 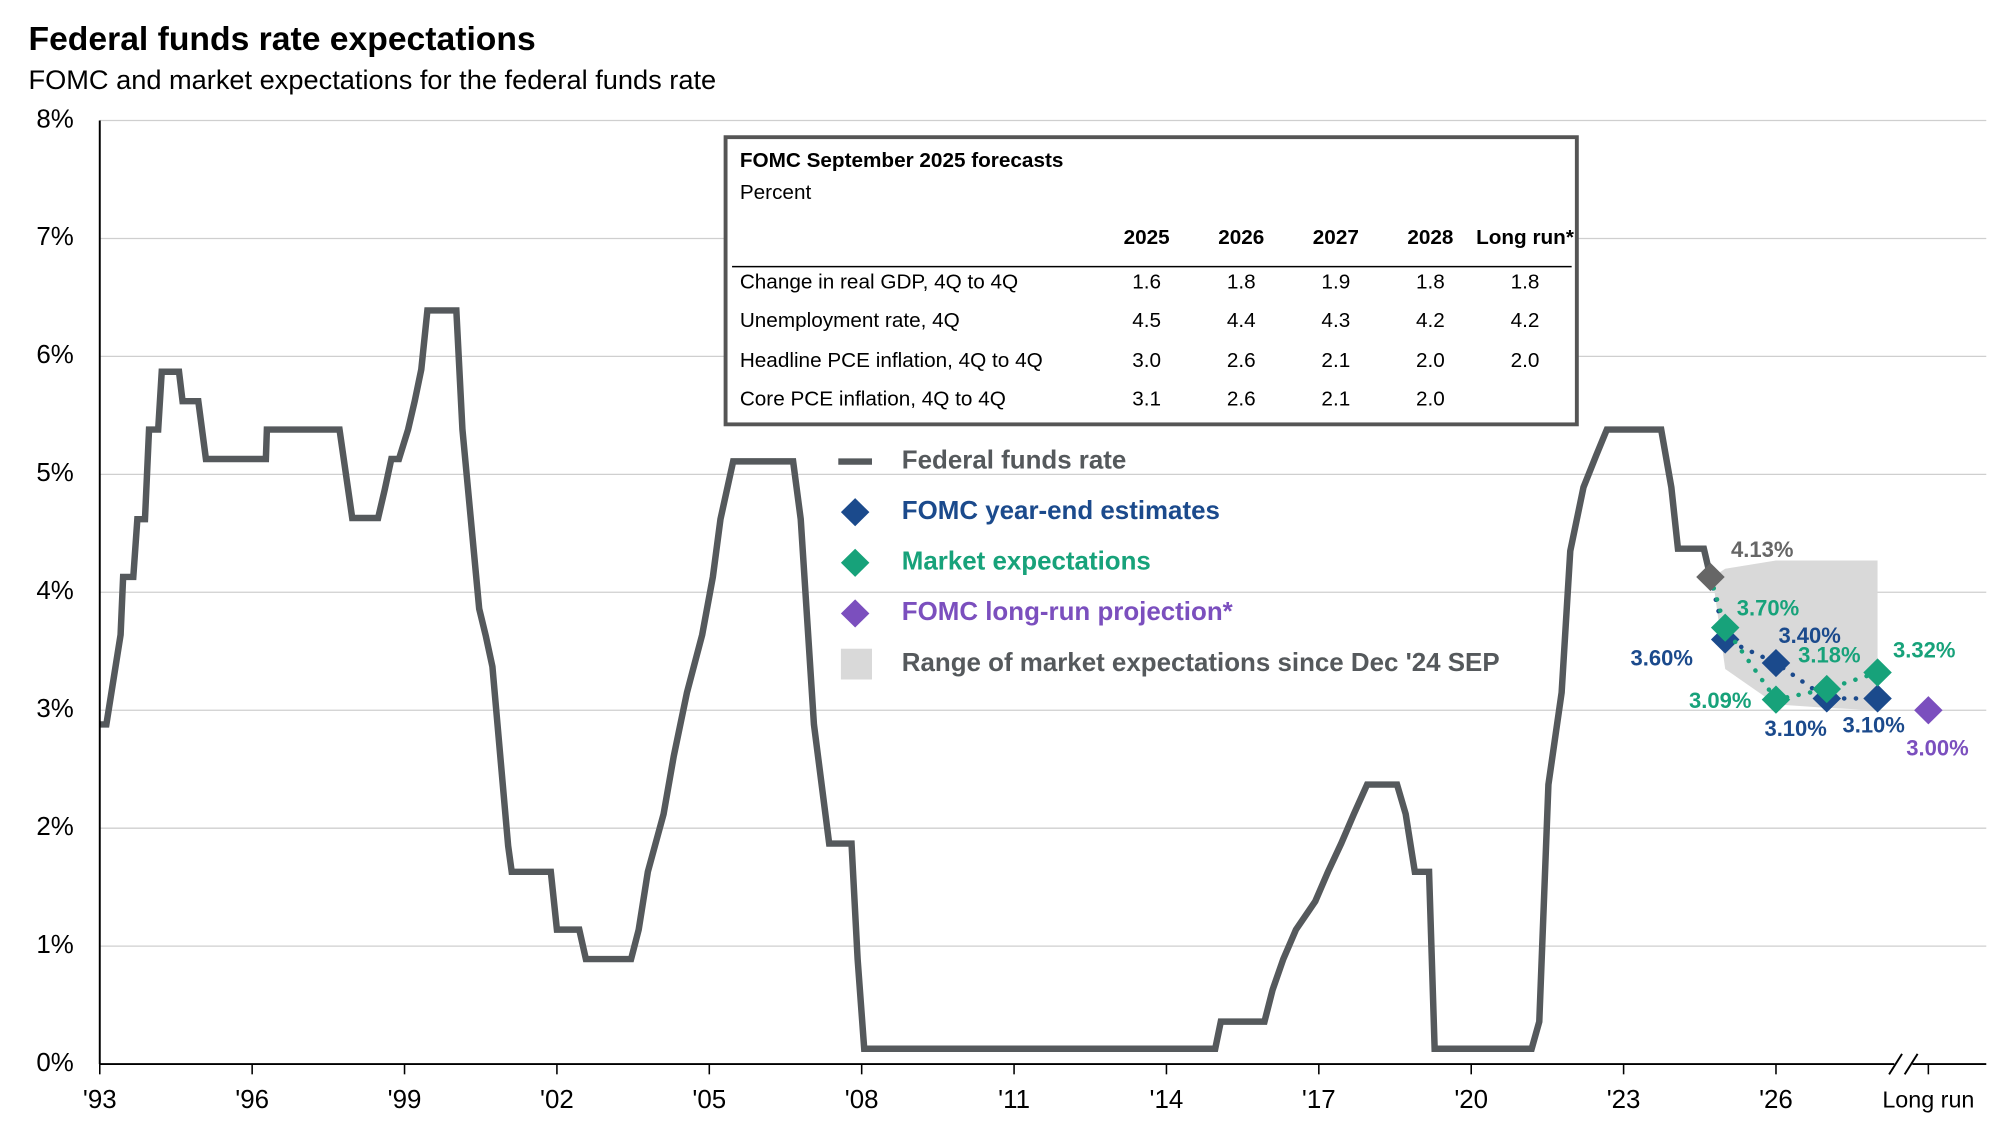 I want to click on table-box, so click(x=1151, y=281).